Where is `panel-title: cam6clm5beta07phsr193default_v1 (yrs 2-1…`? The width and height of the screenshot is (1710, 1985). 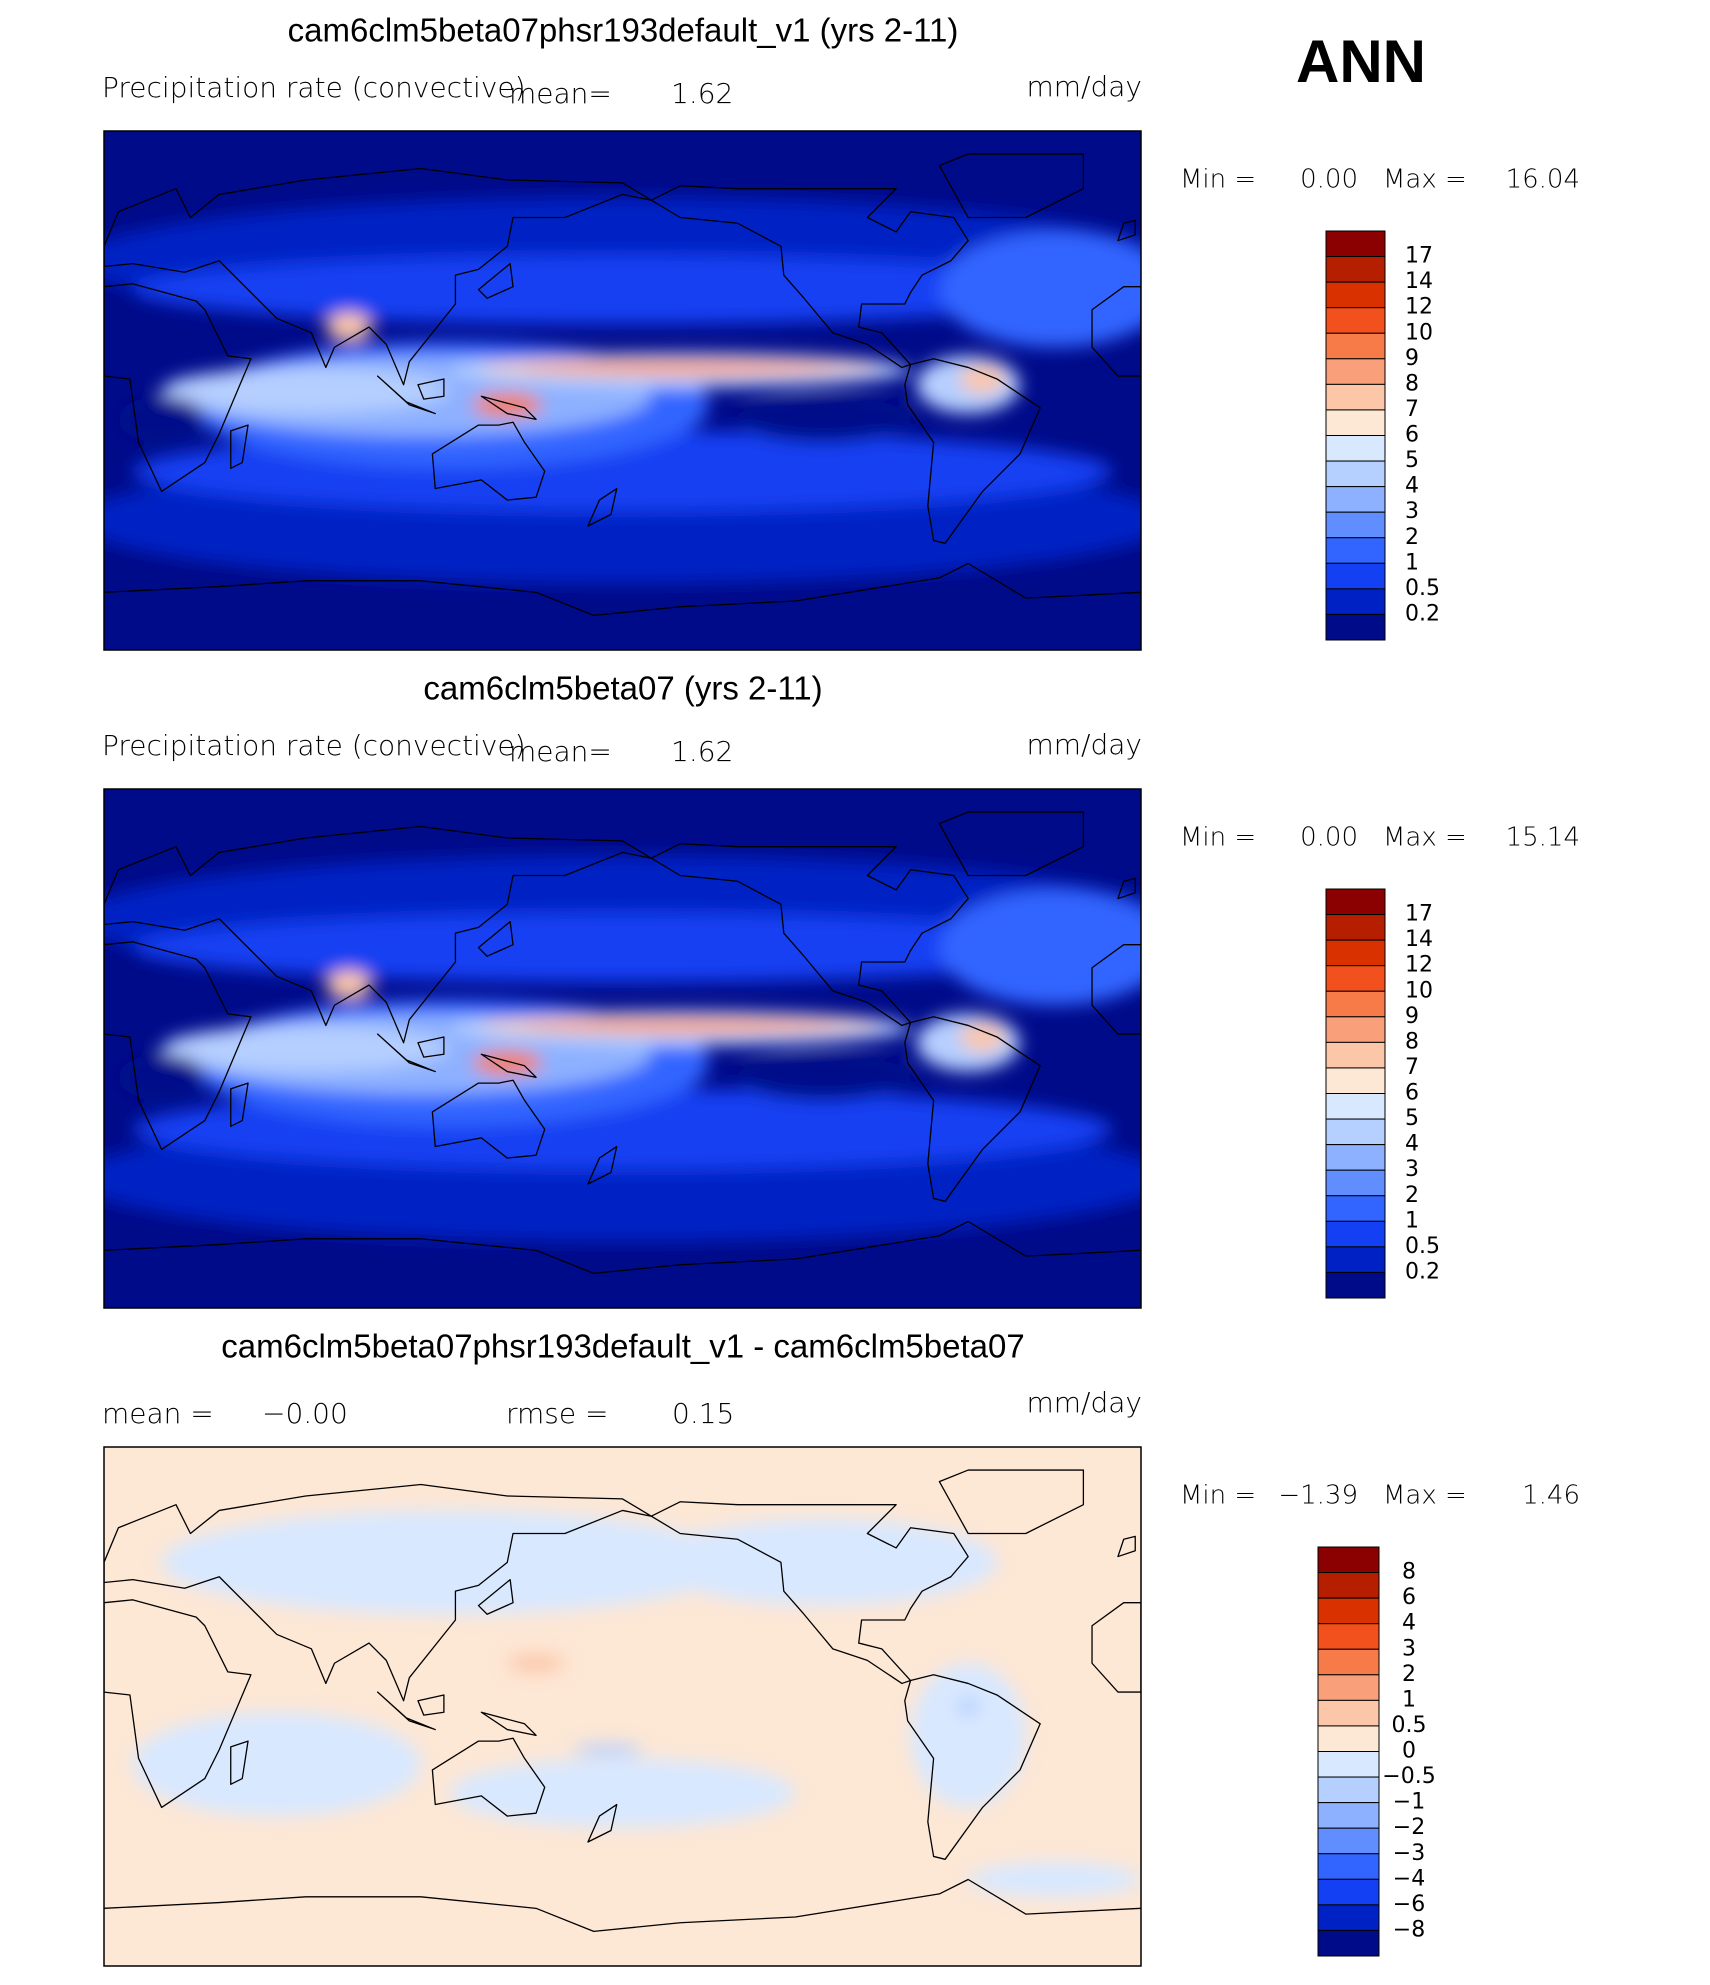
panel-title: cam6clm5beta07phsr193default_v1 (yrs 2-1… is located at coordinates (623, 30).